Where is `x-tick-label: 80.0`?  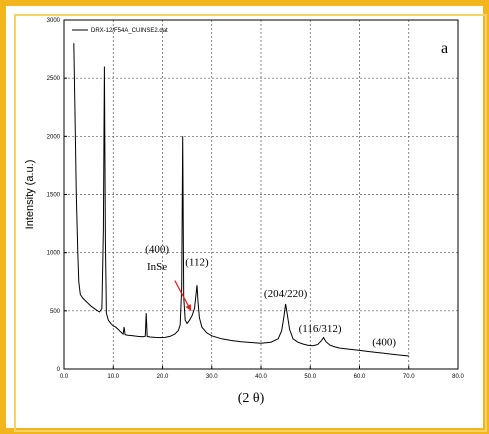
x-tick-label: 80.0 is located at coordinates (458, 377).